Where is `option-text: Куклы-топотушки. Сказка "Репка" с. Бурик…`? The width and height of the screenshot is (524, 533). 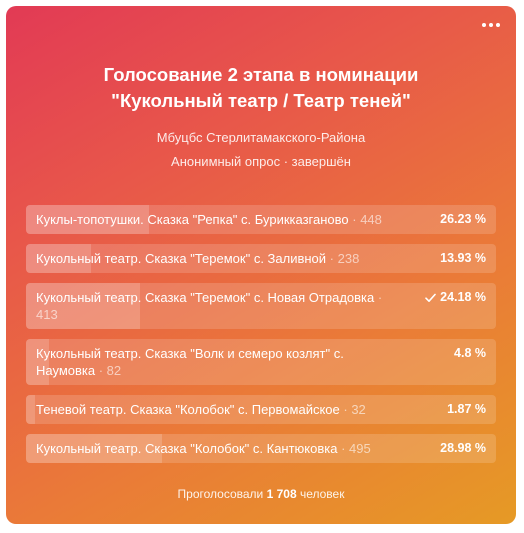
option-text: Куклы-топотушки. Сказка "Репка" с. Бурик… is located at coordinates (192, 219).